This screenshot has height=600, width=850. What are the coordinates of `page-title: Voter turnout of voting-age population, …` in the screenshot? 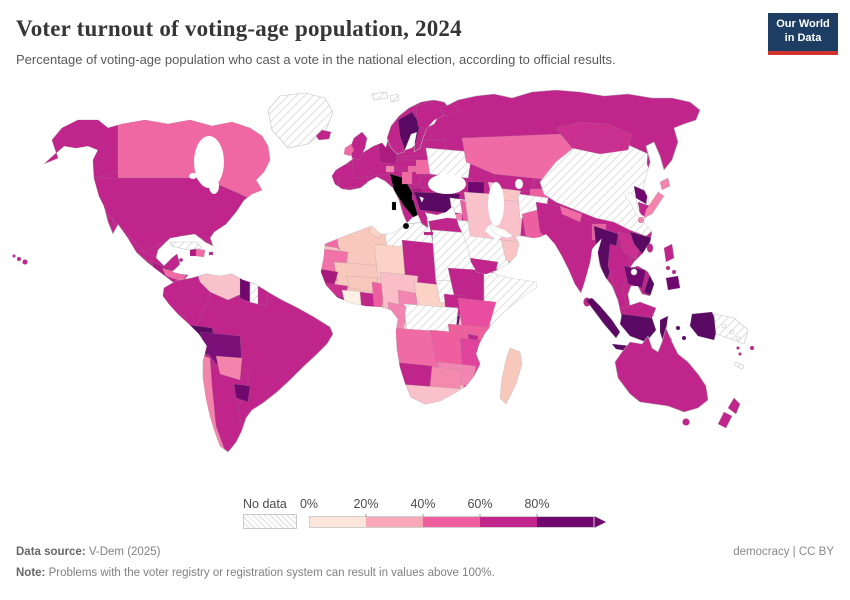 It's located at (239, 28).